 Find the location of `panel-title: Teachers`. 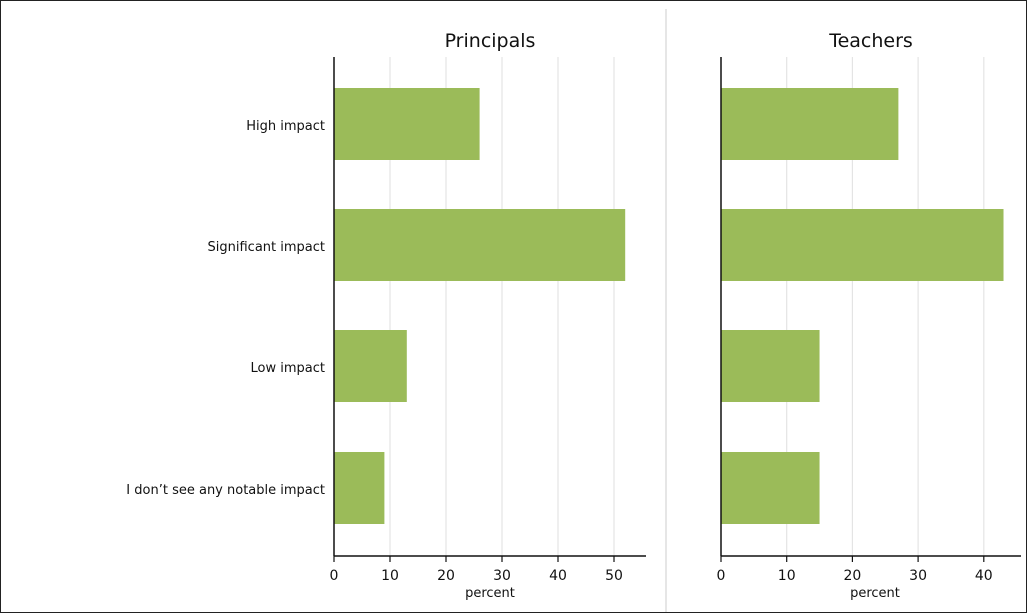

panel-title: Teachers is located at coordinates (870, 41).